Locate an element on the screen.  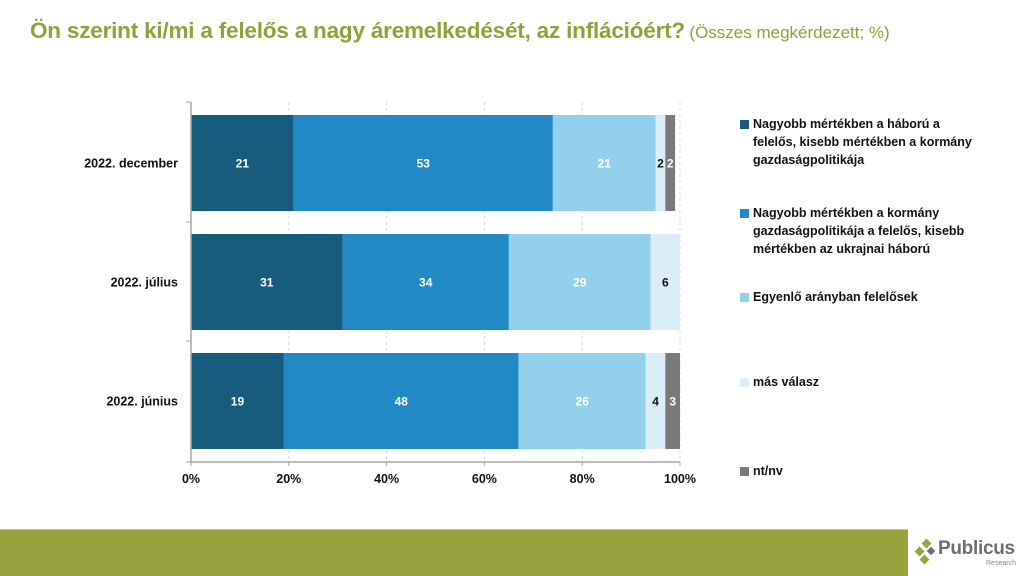
data-label: 53 is located at coordinates (424, 164).